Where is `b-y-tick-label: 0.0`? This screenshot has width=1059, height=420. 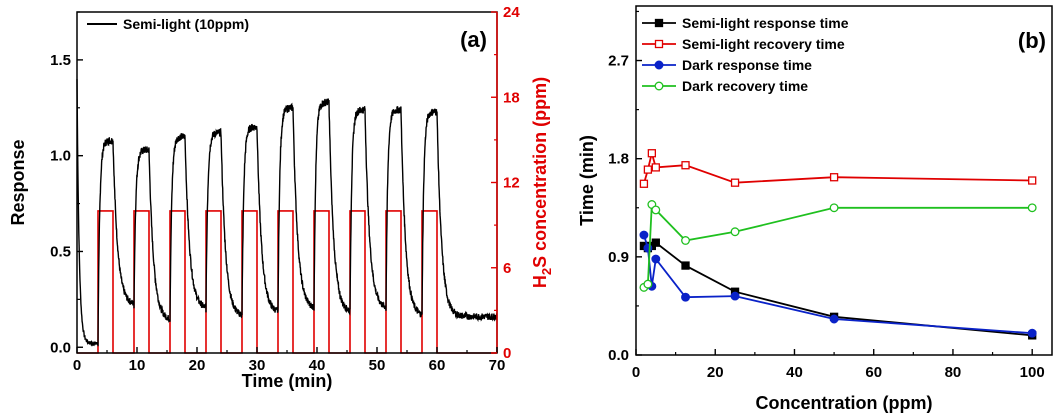 b-y-tick-label: 0.0 is located at coordinates (618, 355).